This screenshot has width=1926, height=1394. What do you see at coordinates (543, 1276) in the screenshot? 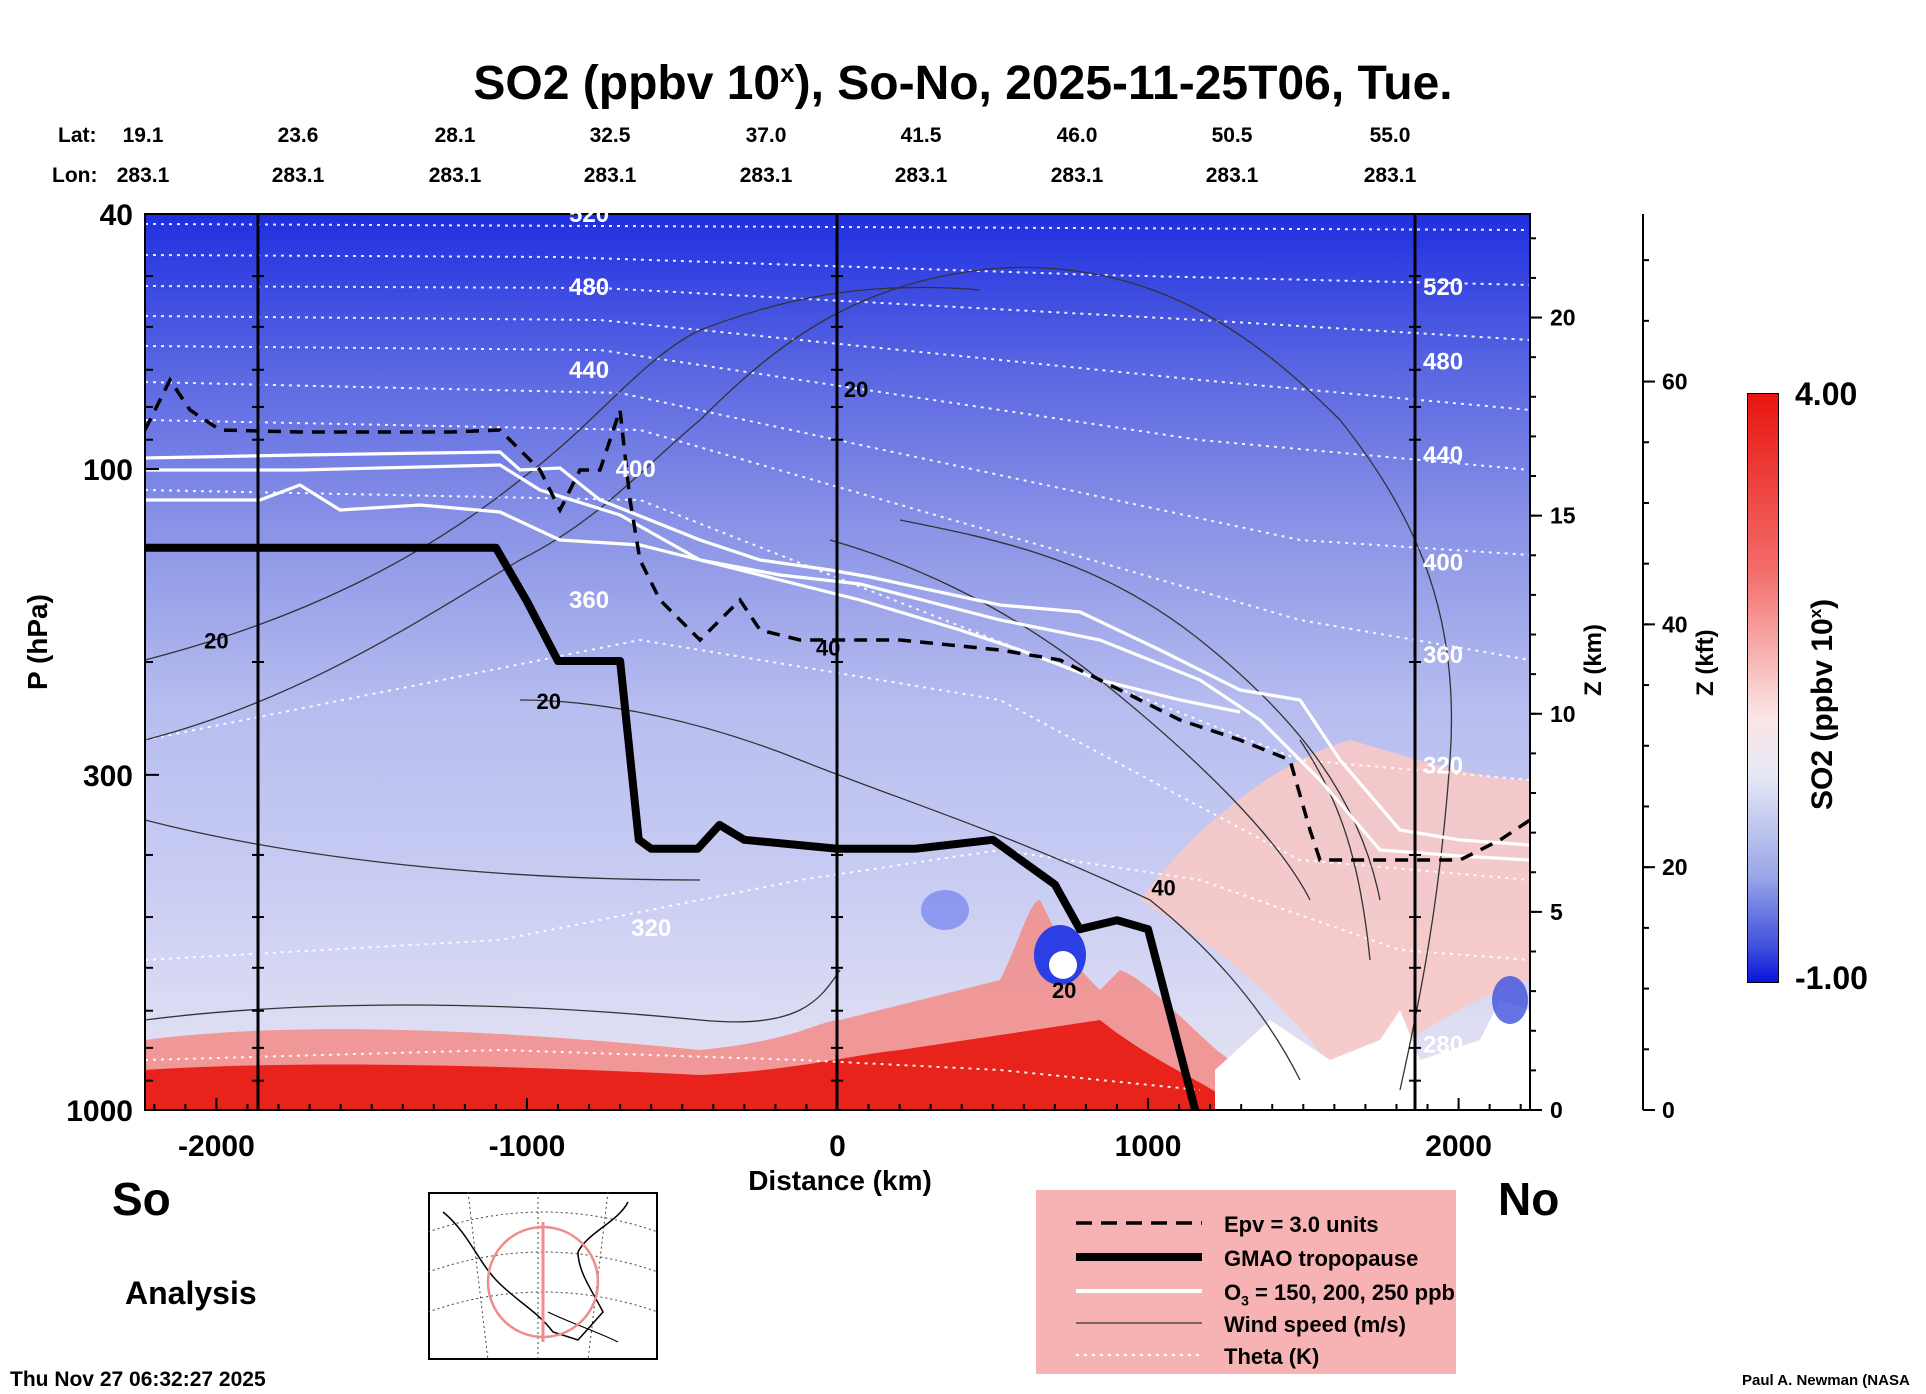
I see `inset-map` at bounding box center [543, 1276].